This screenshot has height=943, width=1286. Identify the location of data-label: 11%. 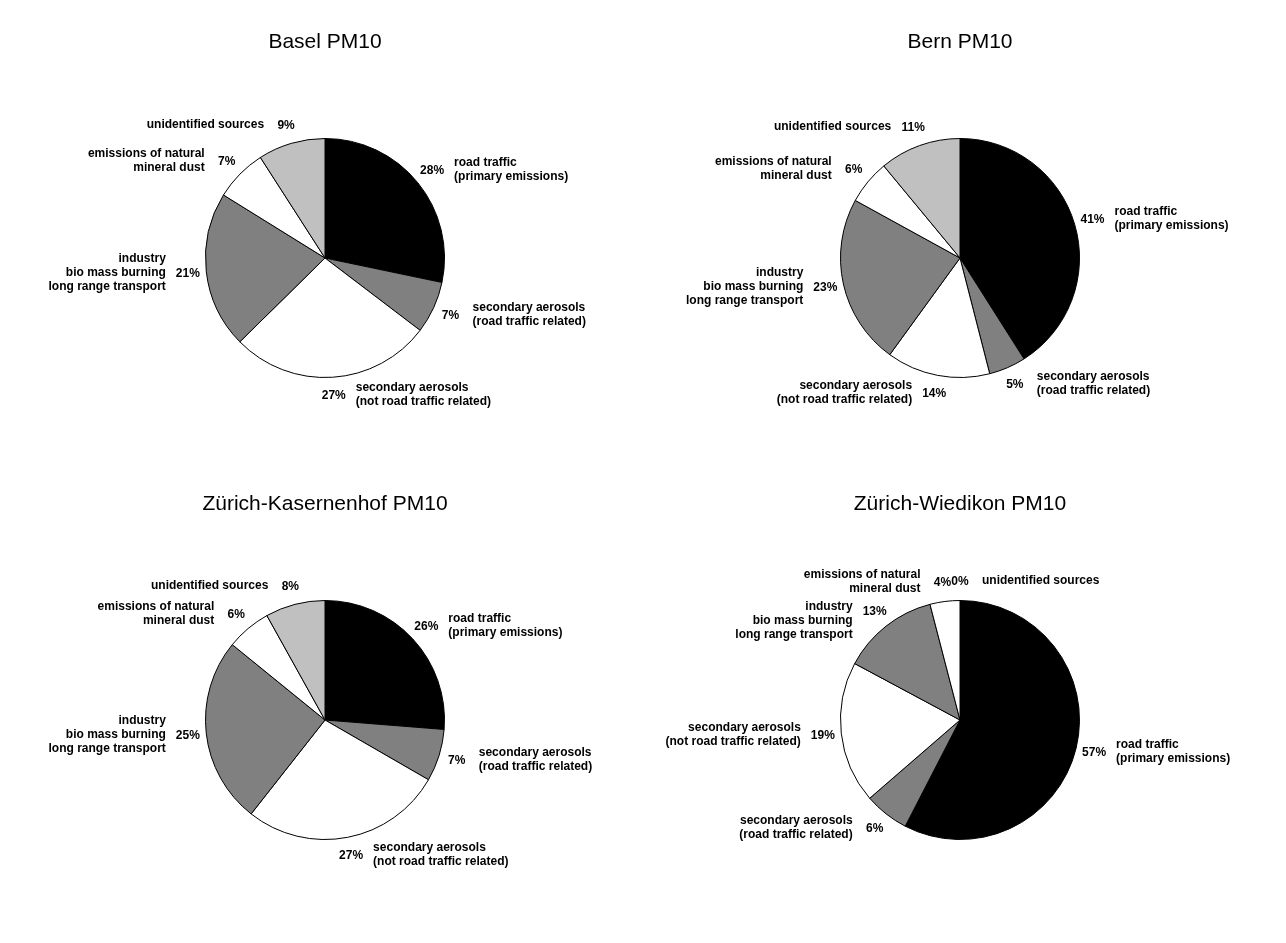
(913, 127).